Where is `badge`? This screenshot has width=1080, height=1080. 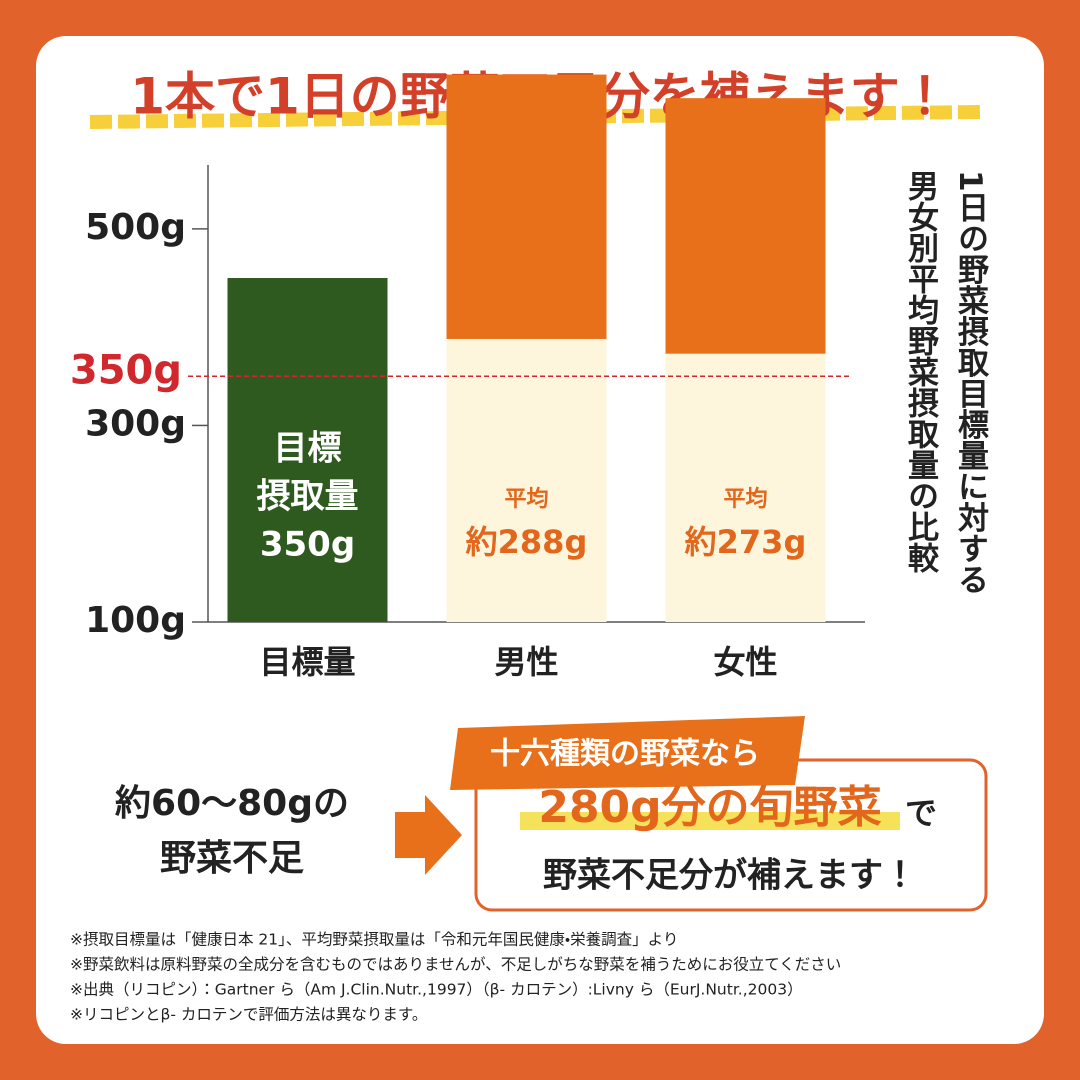
badge is located at coordinates (627, 753).